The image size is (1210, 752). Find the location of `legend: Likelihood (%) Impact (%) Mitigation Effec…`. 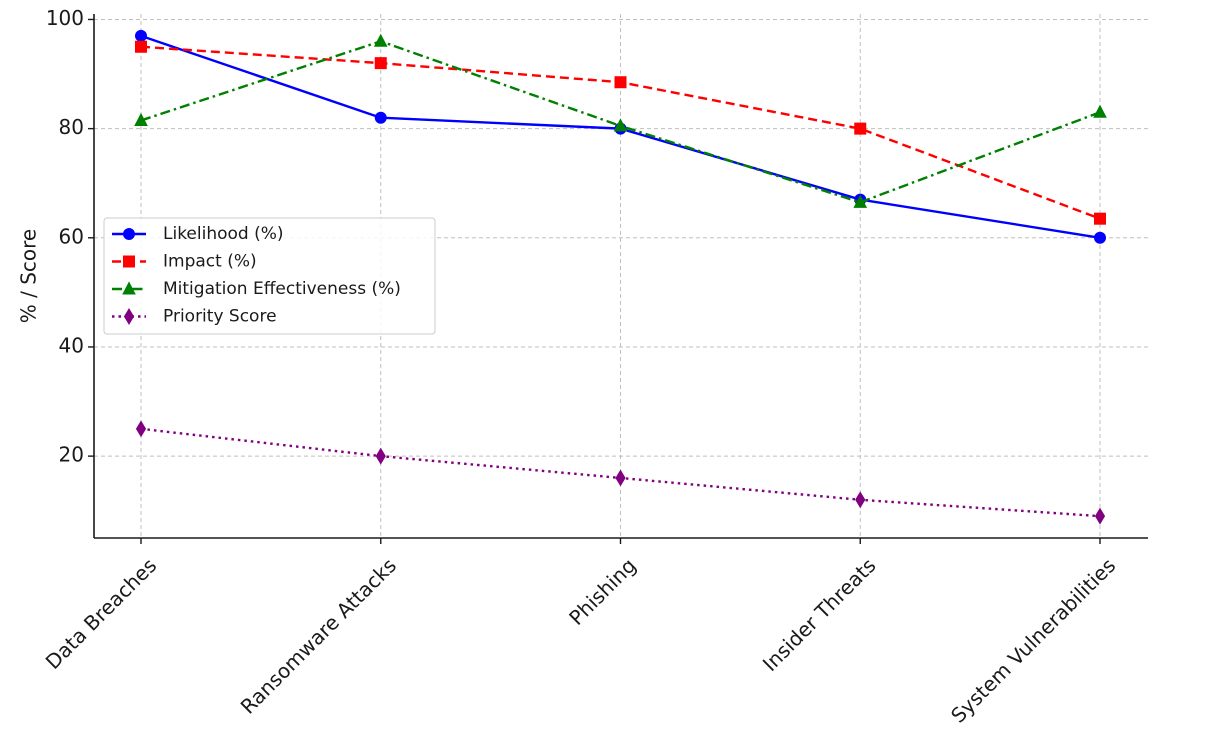

legend: Likelihood (%) Impact (%) Mitigation Effec… is located at coordinates (269, 276).